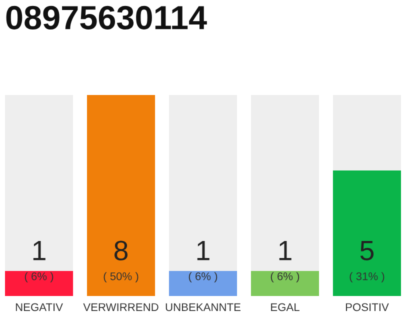 This screenshot has height=320, width=410. I want to click on annotation: ( 31% ), so click(367, 277).